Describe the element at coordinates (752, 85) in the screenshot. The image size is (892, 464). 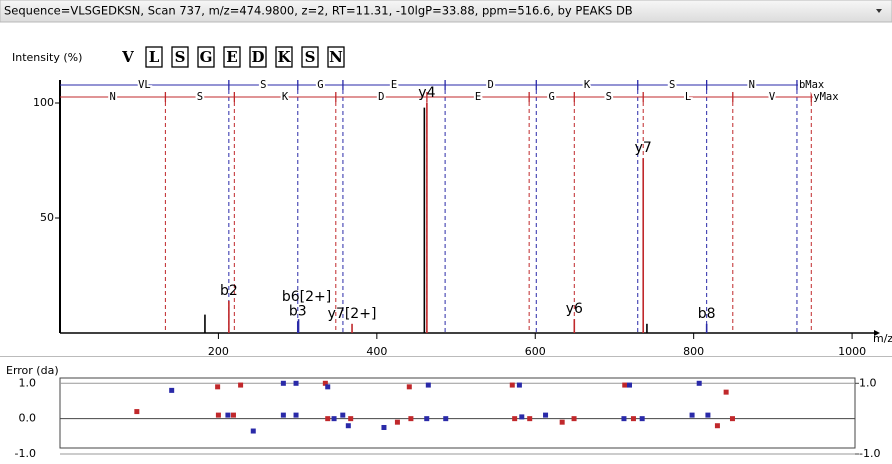
I see `ladder-label: N` at that location.